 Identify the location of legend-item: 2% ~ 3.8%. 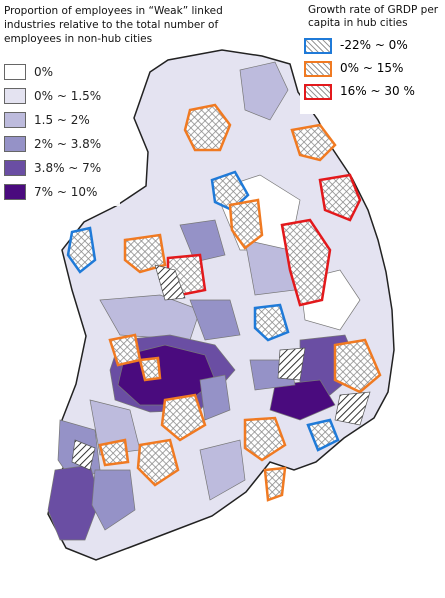
(60, 144).